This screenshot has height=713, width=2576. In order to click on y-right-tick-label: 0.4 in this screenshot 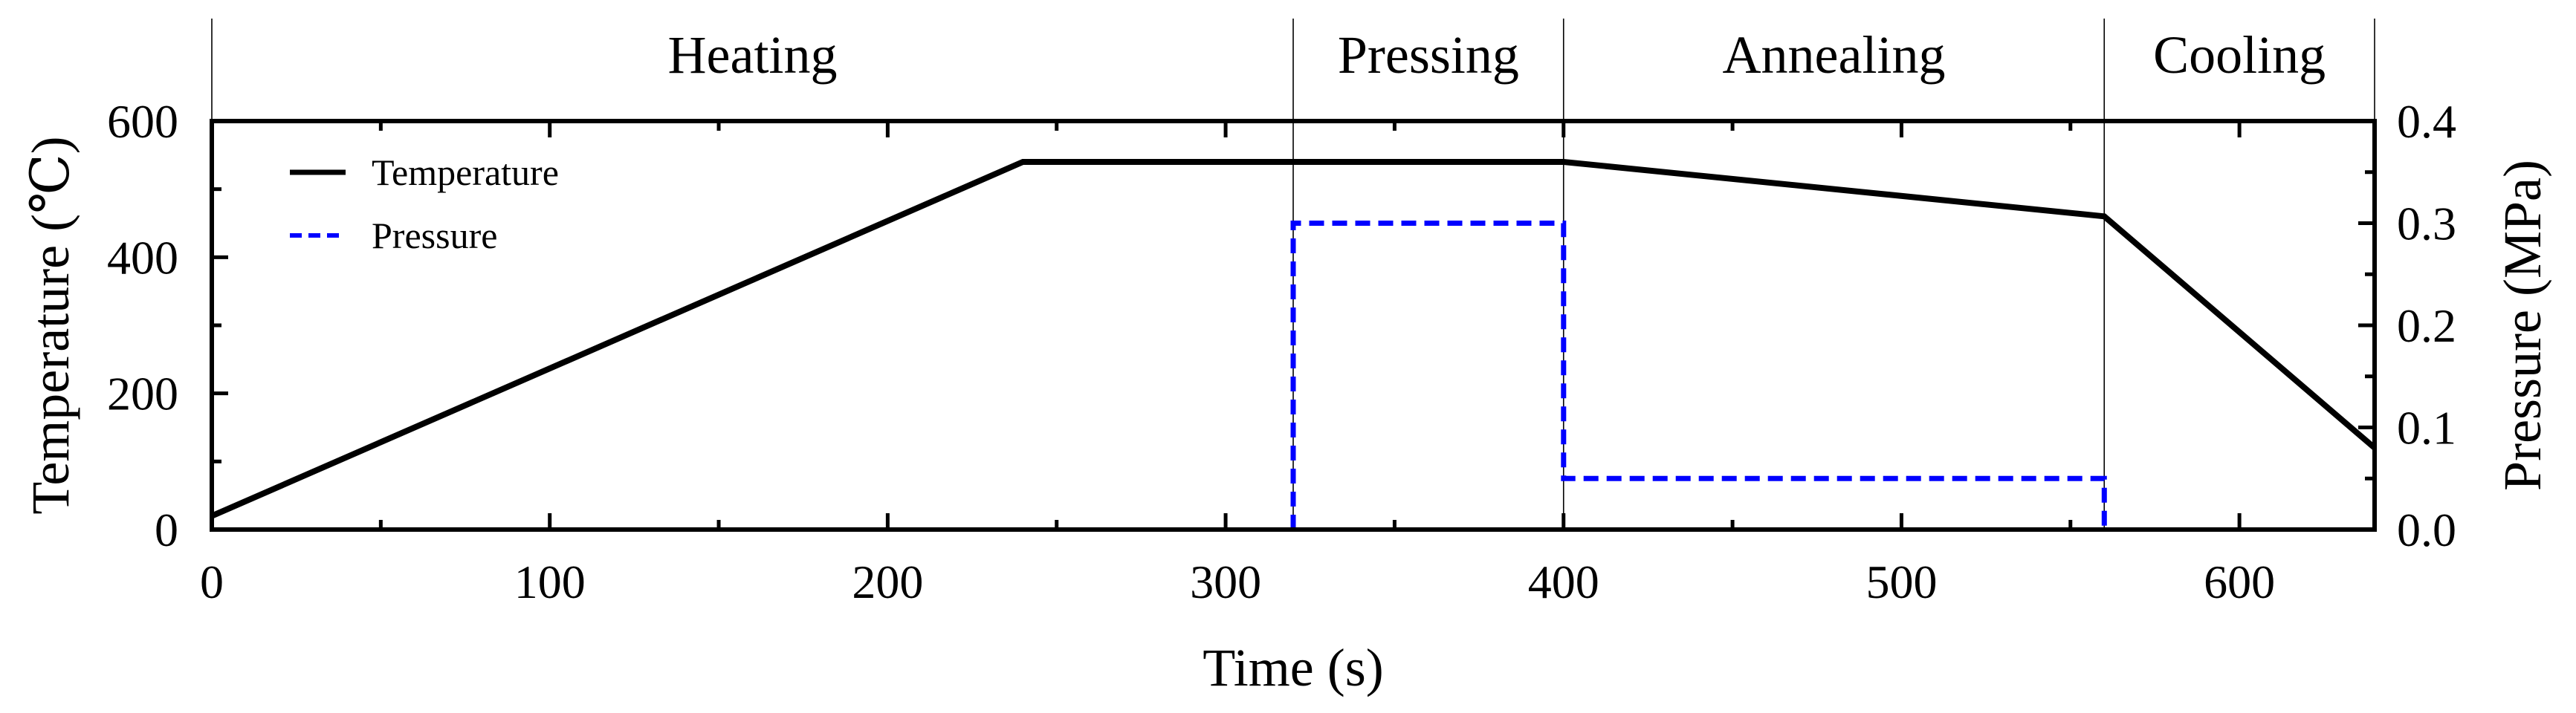, I will do `click(2426, 121)`.